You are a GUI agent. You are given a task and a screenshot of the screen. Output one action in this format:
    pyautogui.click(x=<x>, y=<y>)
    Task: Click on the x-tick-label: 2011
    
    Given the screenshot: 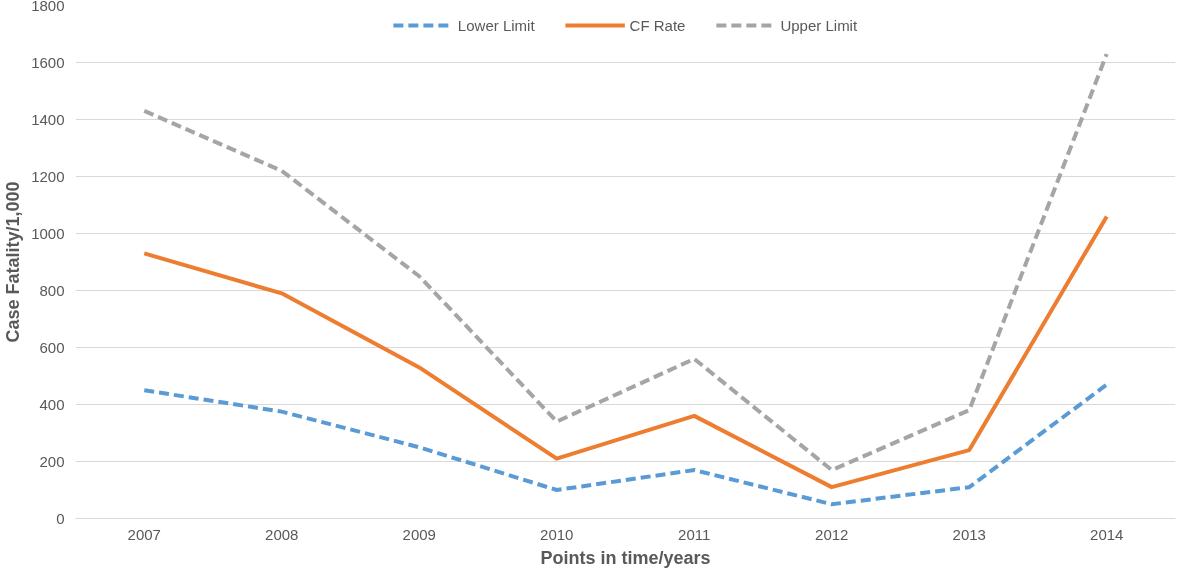 What is the action you would take?
    pyautogui.click(x=694, y=534)
    